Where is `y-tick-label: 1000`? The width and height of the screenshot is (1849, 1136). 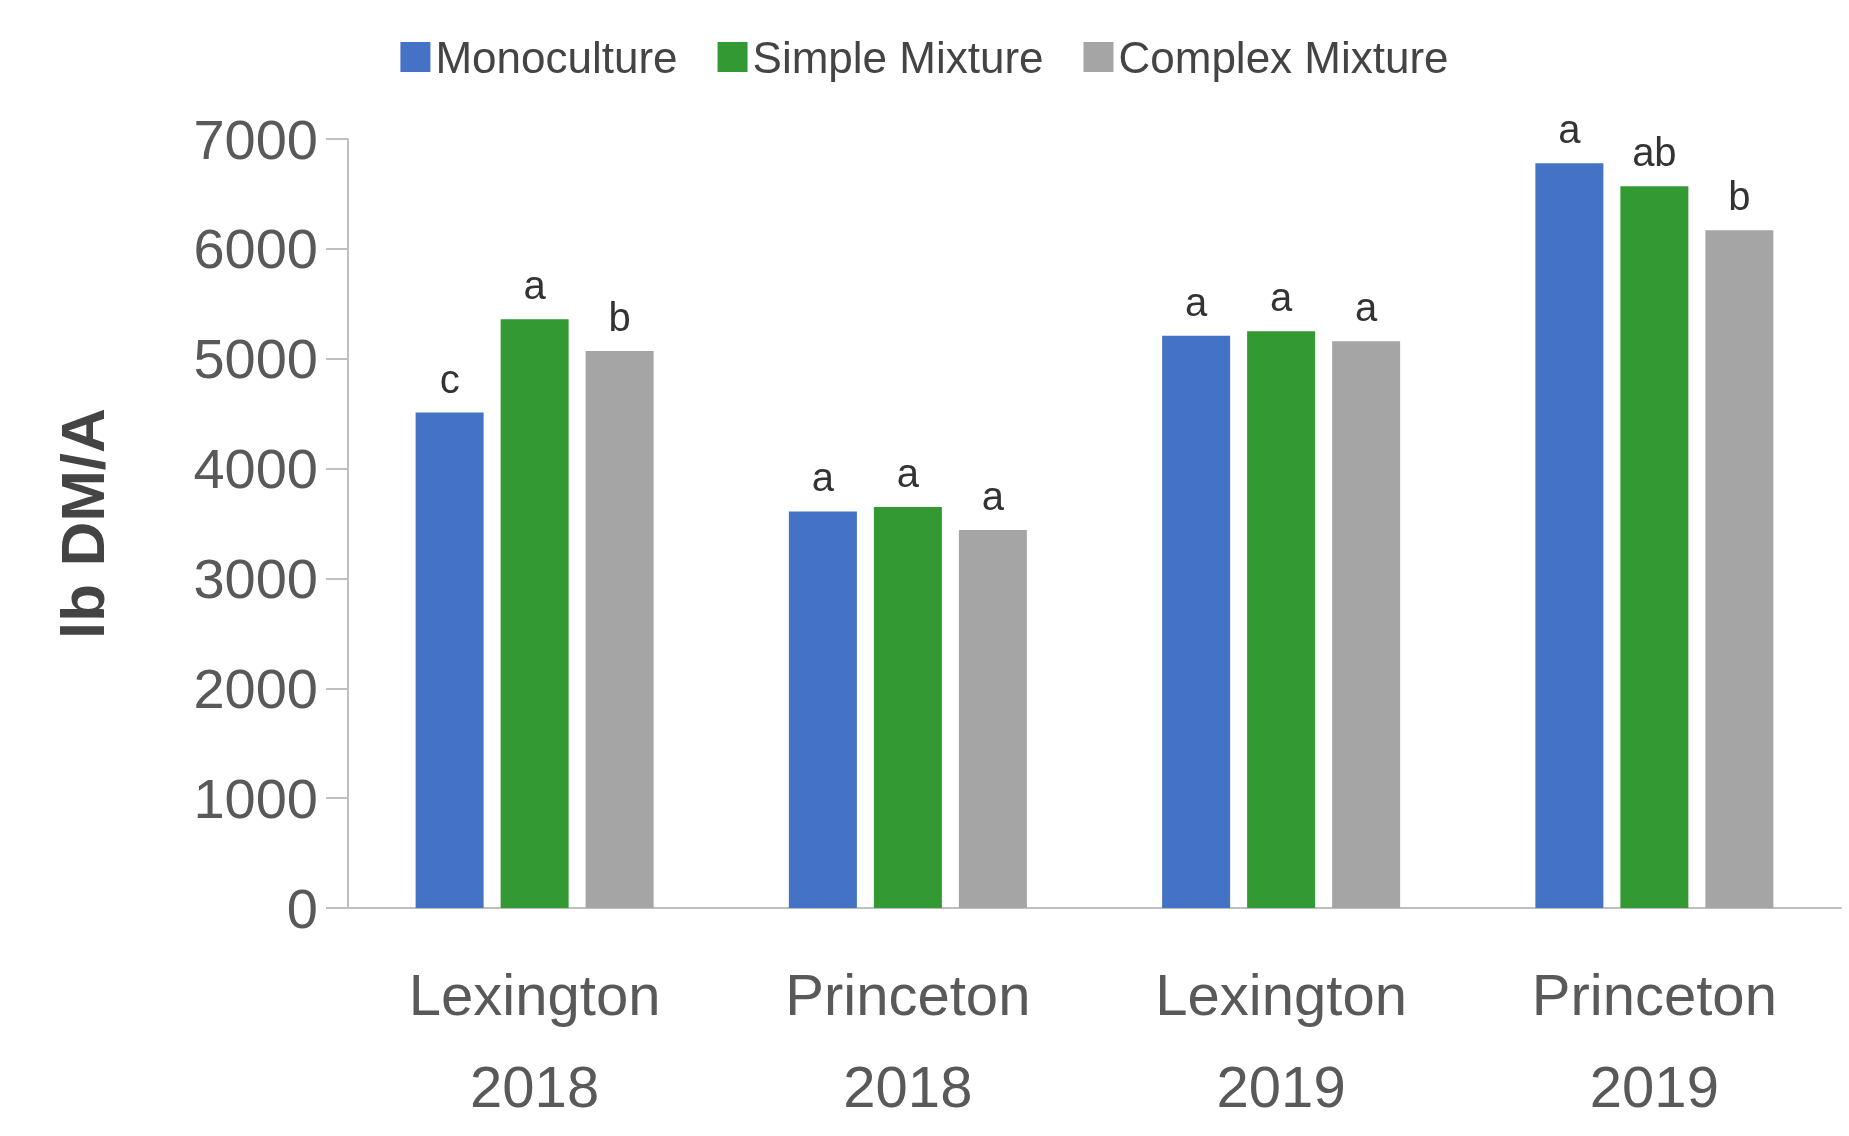
y-tick-label: 1000 is located at coordinates (255, 798).